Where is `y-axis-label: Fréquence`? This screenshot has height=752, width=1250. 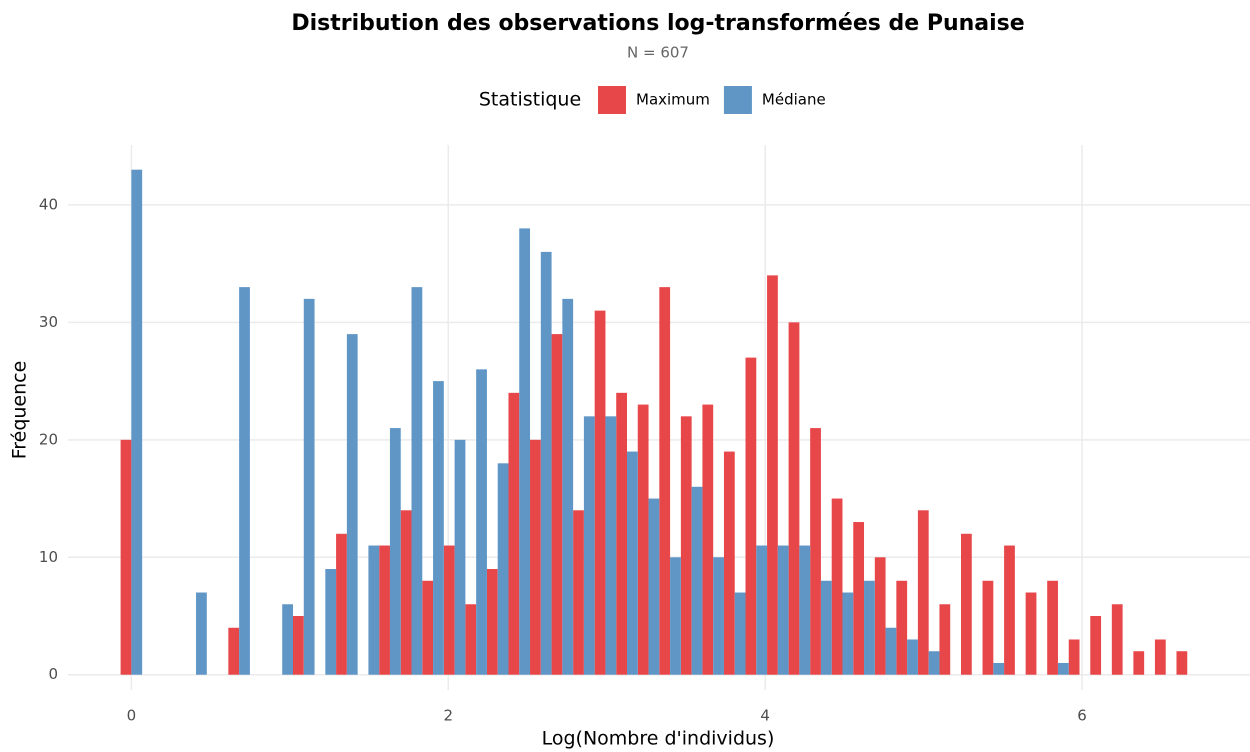 y-axis-label: Fréquence is located at coordinates (20, 410).